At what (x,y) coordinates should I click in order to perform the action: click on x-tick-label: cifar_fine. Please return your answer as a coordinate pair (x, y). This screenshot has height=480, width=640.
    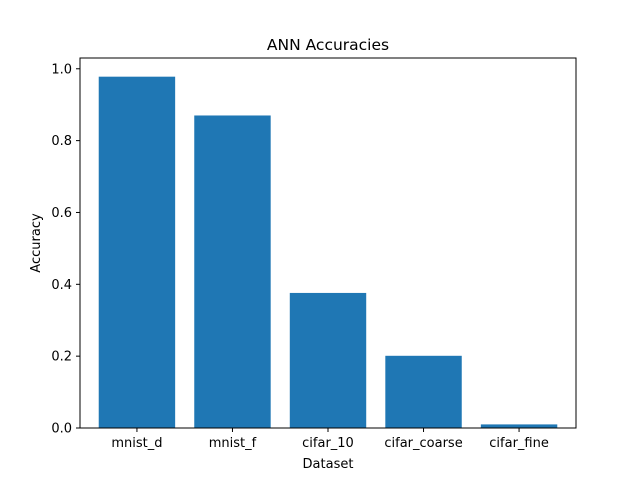
    Looking at the image, I should click on (519, 443).